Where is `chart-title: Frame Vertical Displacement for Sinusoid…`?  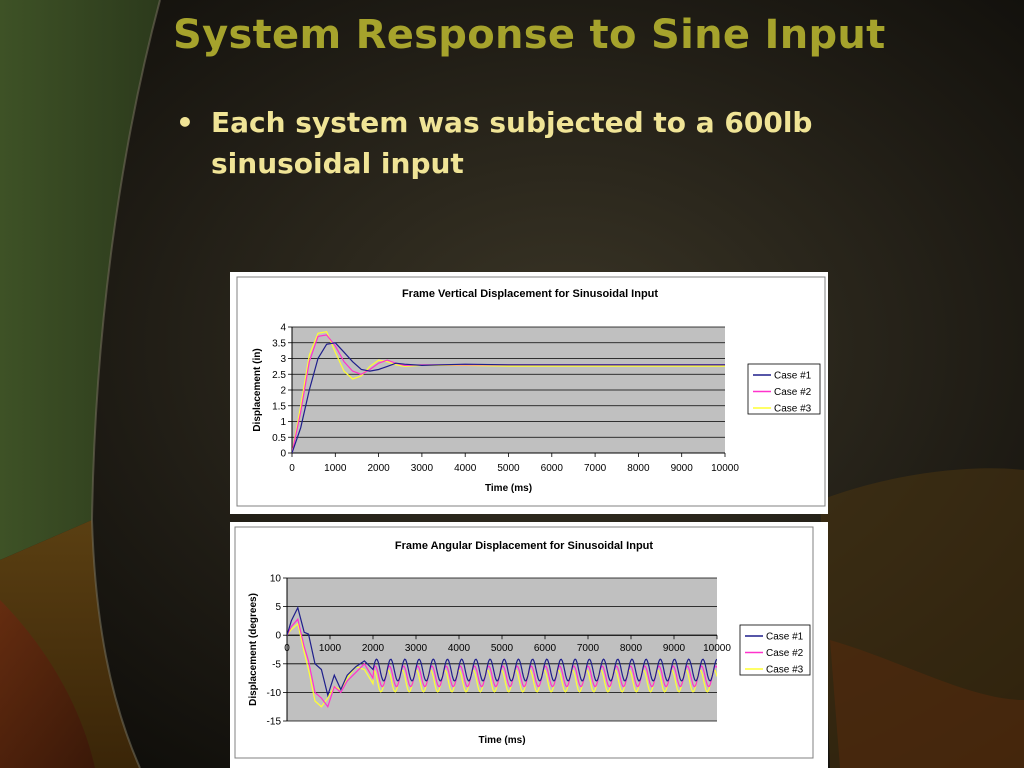
chart-title: Frame Vertical Displacement for Sinusoid… is located at coordinates (530, 294).